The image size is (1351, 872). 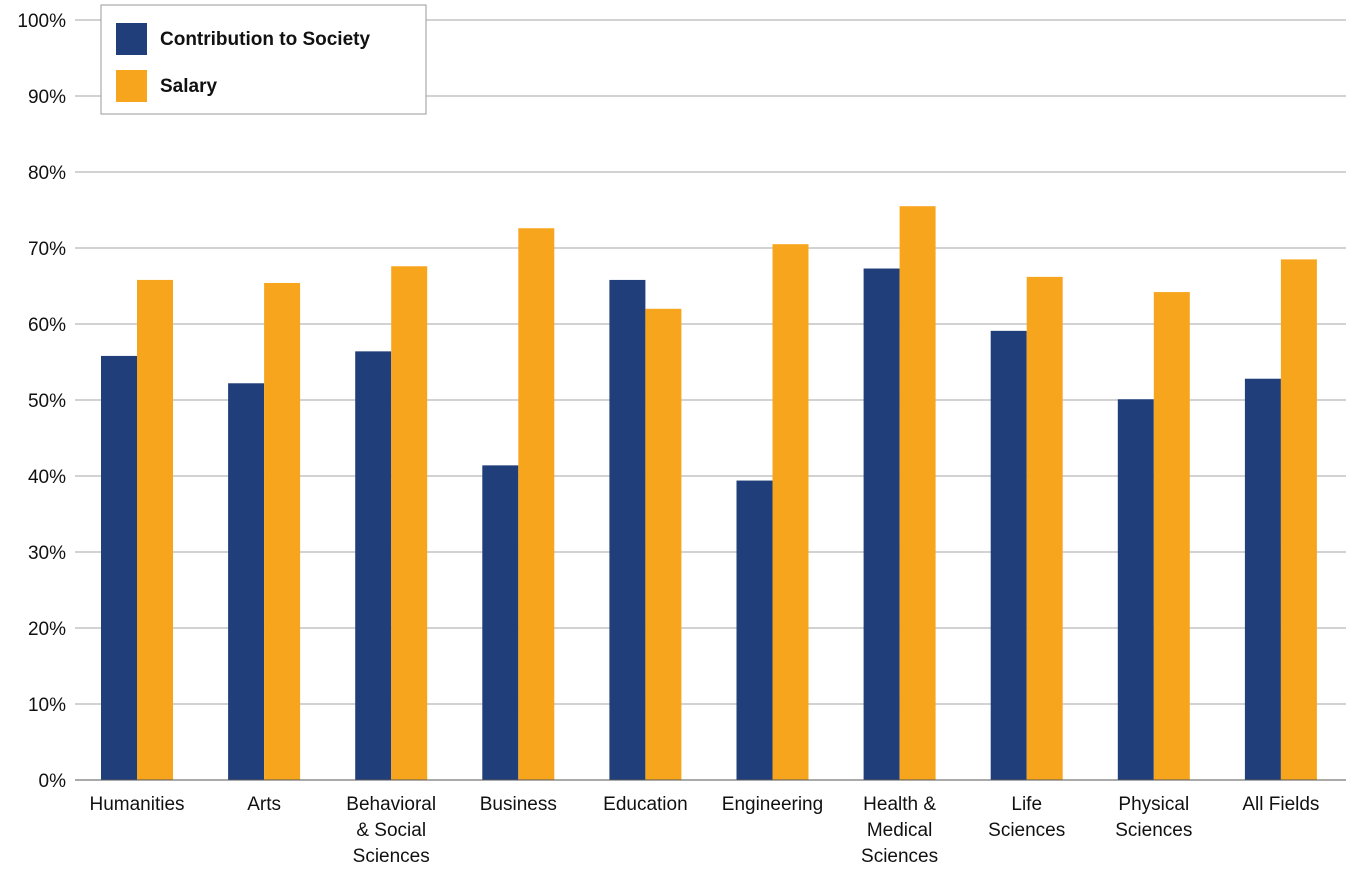 I want to click on y-tick-label: 60%, so click(x=47, y=325).